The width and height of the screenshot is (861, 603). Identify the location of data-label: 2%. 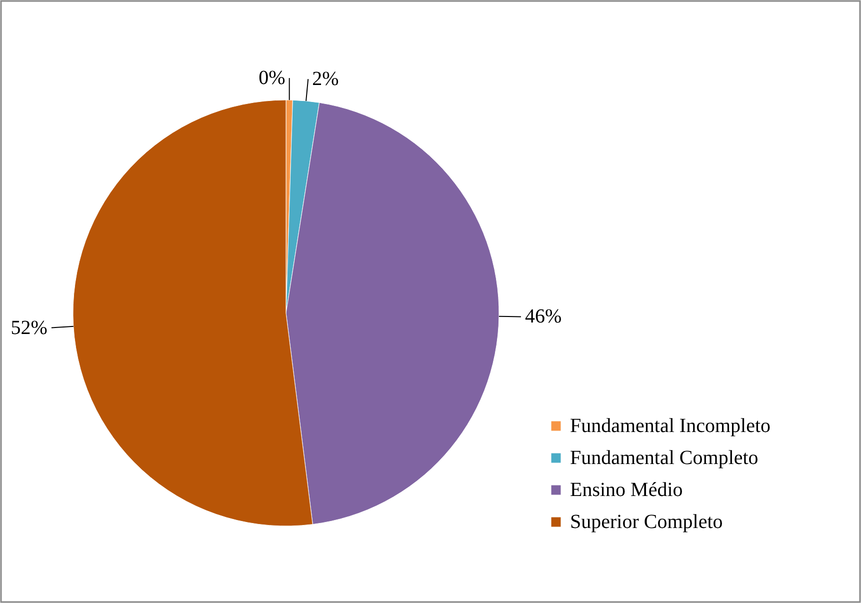
(325, 79).